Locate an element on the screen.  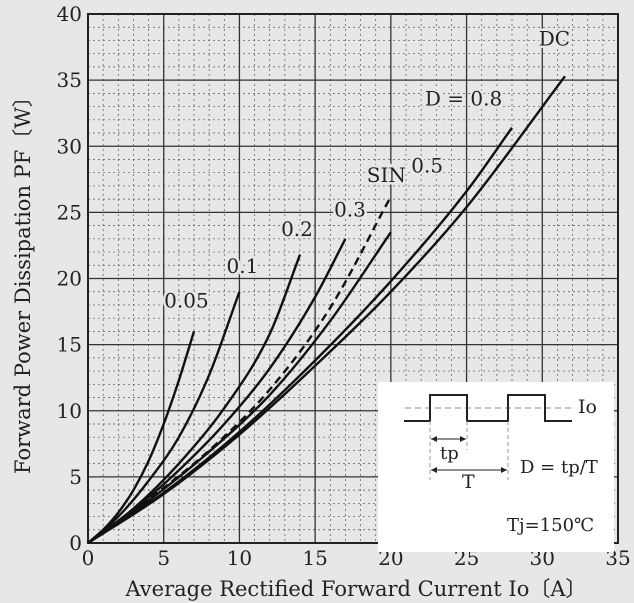
waveform-inset: Io tp T D = tp/T Tj=150℃ is located at coordinates (496, 467).